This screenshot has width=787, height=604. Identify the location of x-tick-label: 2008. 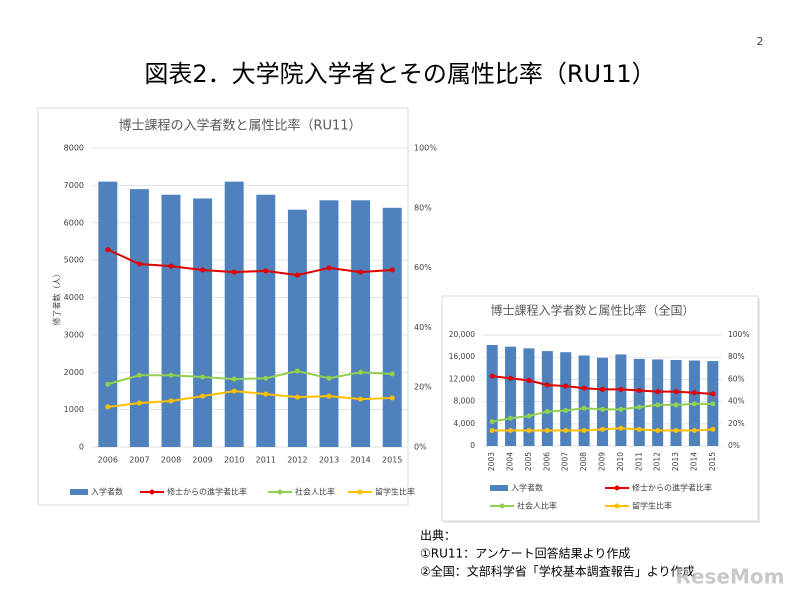
(171, 460).